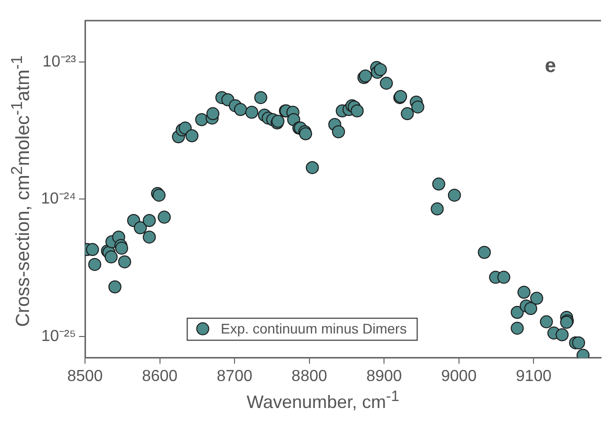 The image size is (616, 421). I want to click on x-tick-label: 8700, so click(234, 376).